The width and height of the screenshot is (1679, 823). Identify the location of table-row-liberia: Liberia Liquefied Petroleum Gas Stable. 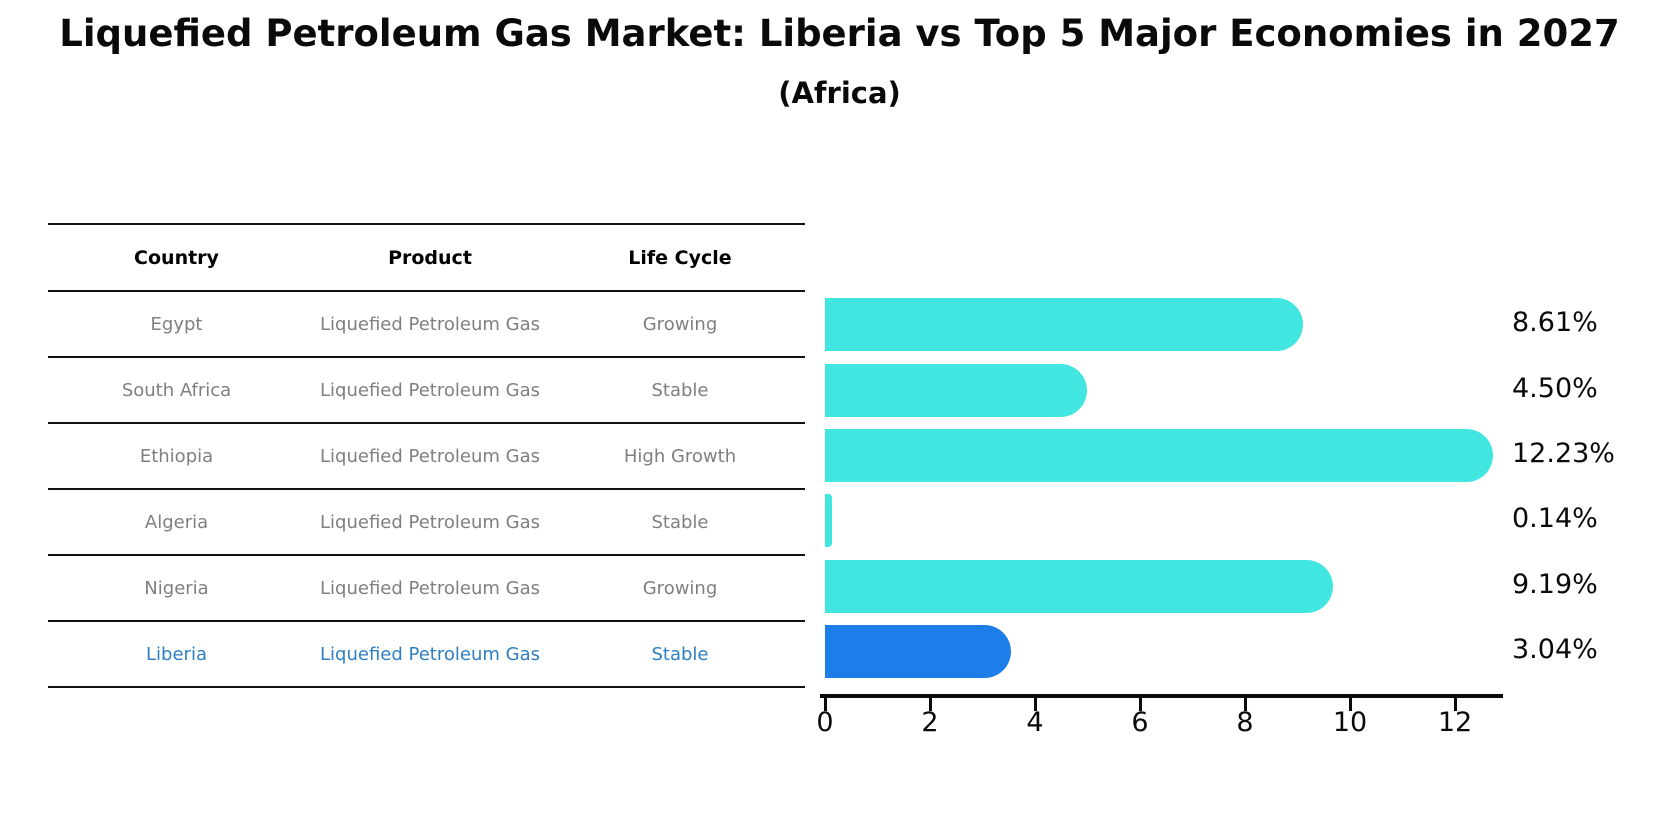
(426, 655).